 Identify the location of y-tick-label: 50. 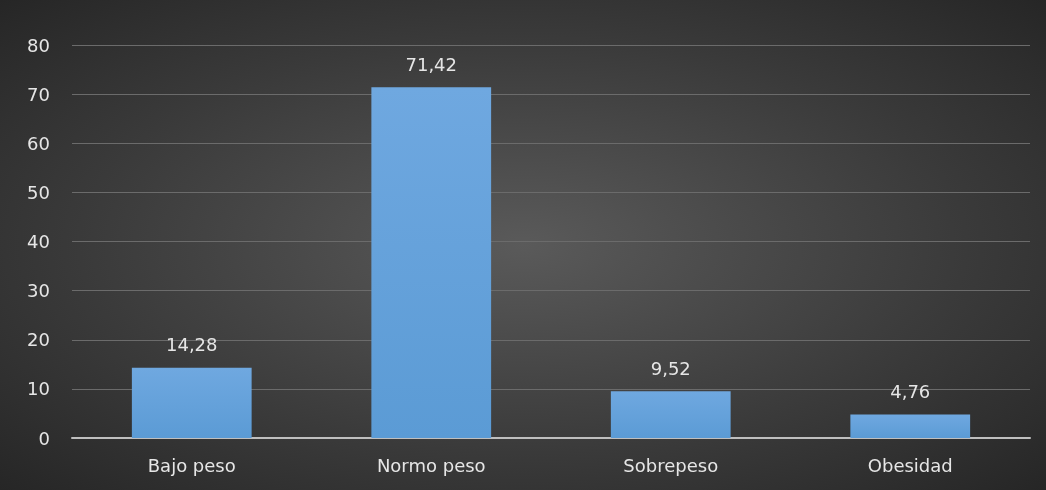
(38, 192).